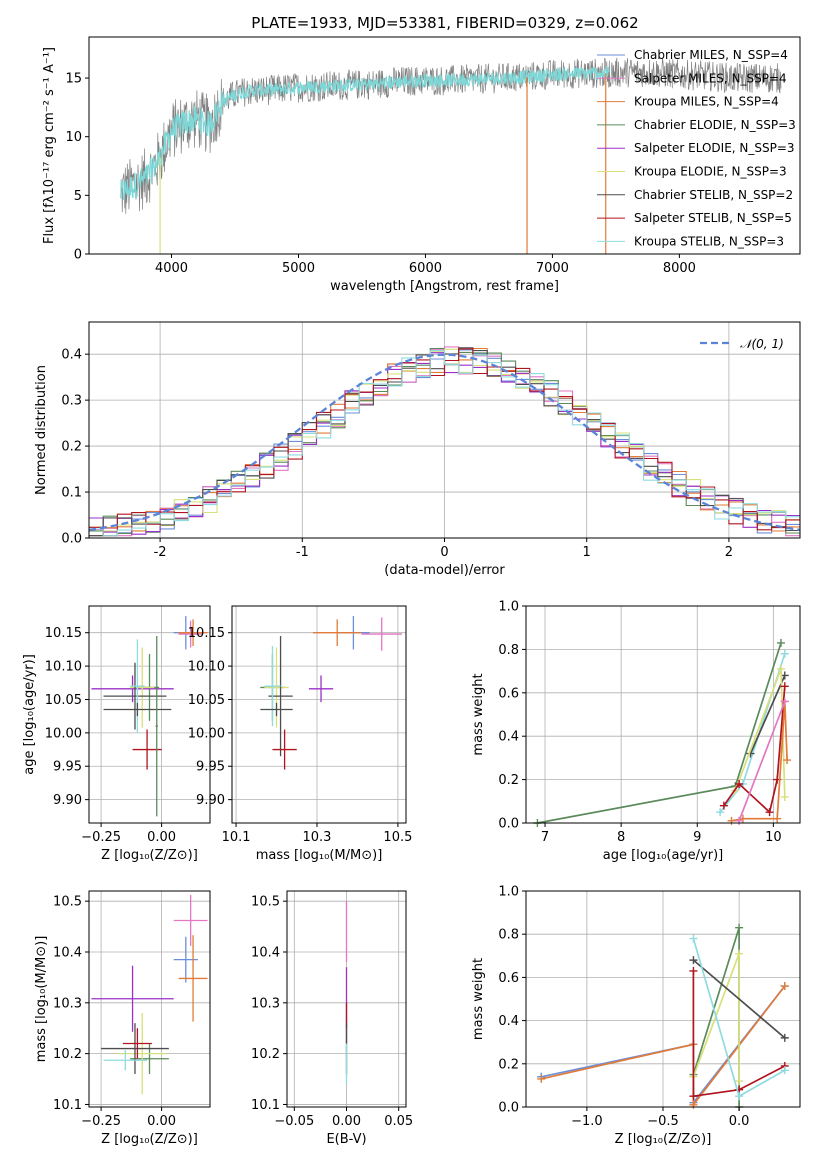  Describe the element at coordinates (160, 552) in the screenshot. I see `x-tick-label: -2` at that location.